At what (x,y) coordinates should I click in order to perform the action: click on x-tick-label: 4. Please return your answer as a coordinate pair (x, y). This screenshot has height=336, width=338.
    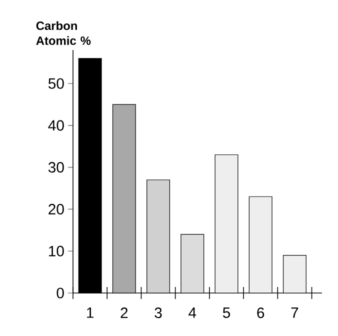
    Looking at the image, I should click on (192, 313).